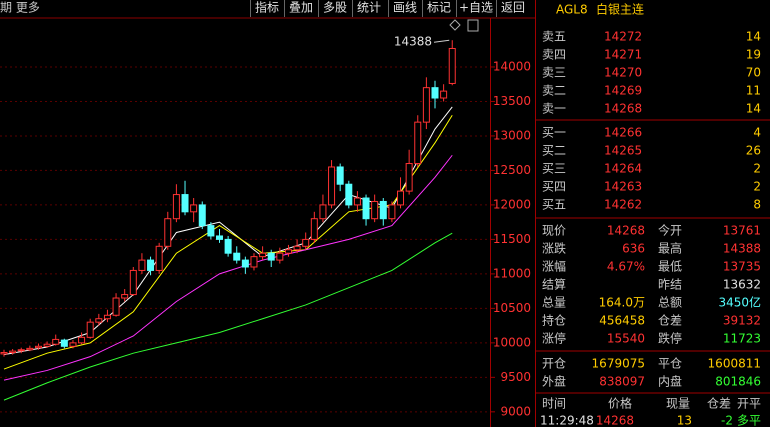 The width and height of the screenshot is (770, 427). Describe the element at coordinates (554, 187) in the screenshot. I see `book-label: 买四` at that location.